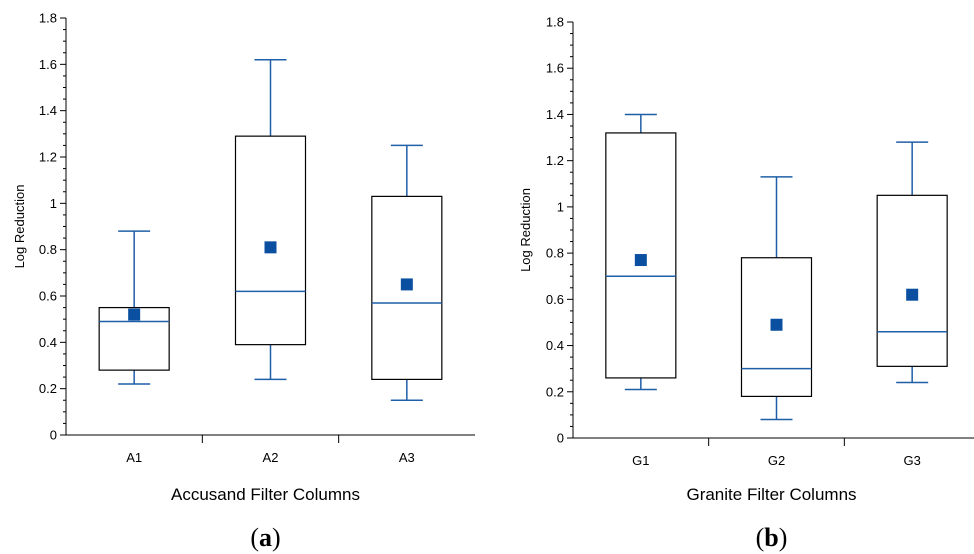  I want to click on box-a1, so click(134, 307).